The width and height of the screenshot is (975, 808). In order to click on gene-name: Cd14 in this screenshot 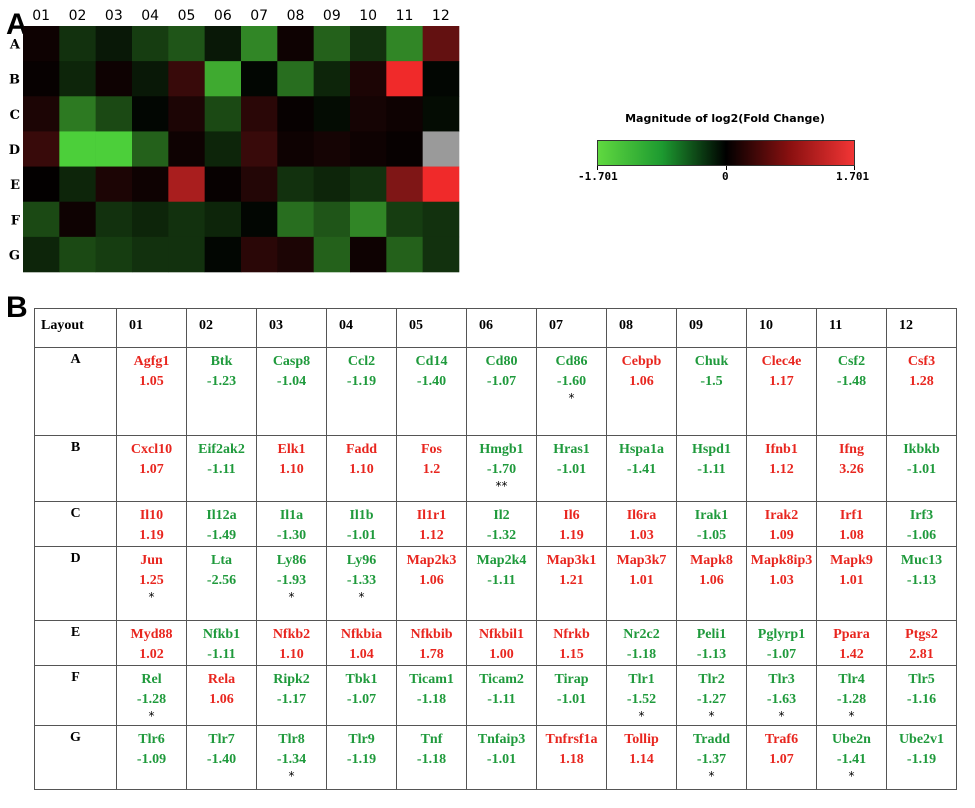, I will do `click(431, 361)`.